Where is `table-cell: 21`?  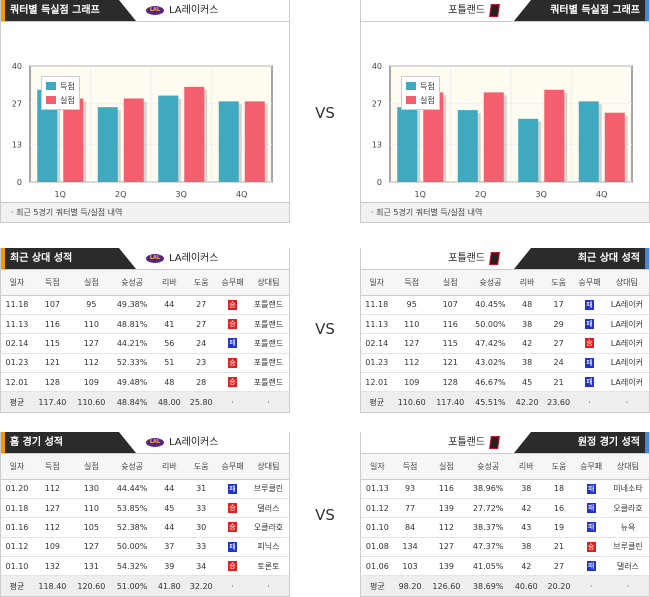
table-cell: 21 is located at coordinates (558, 382).